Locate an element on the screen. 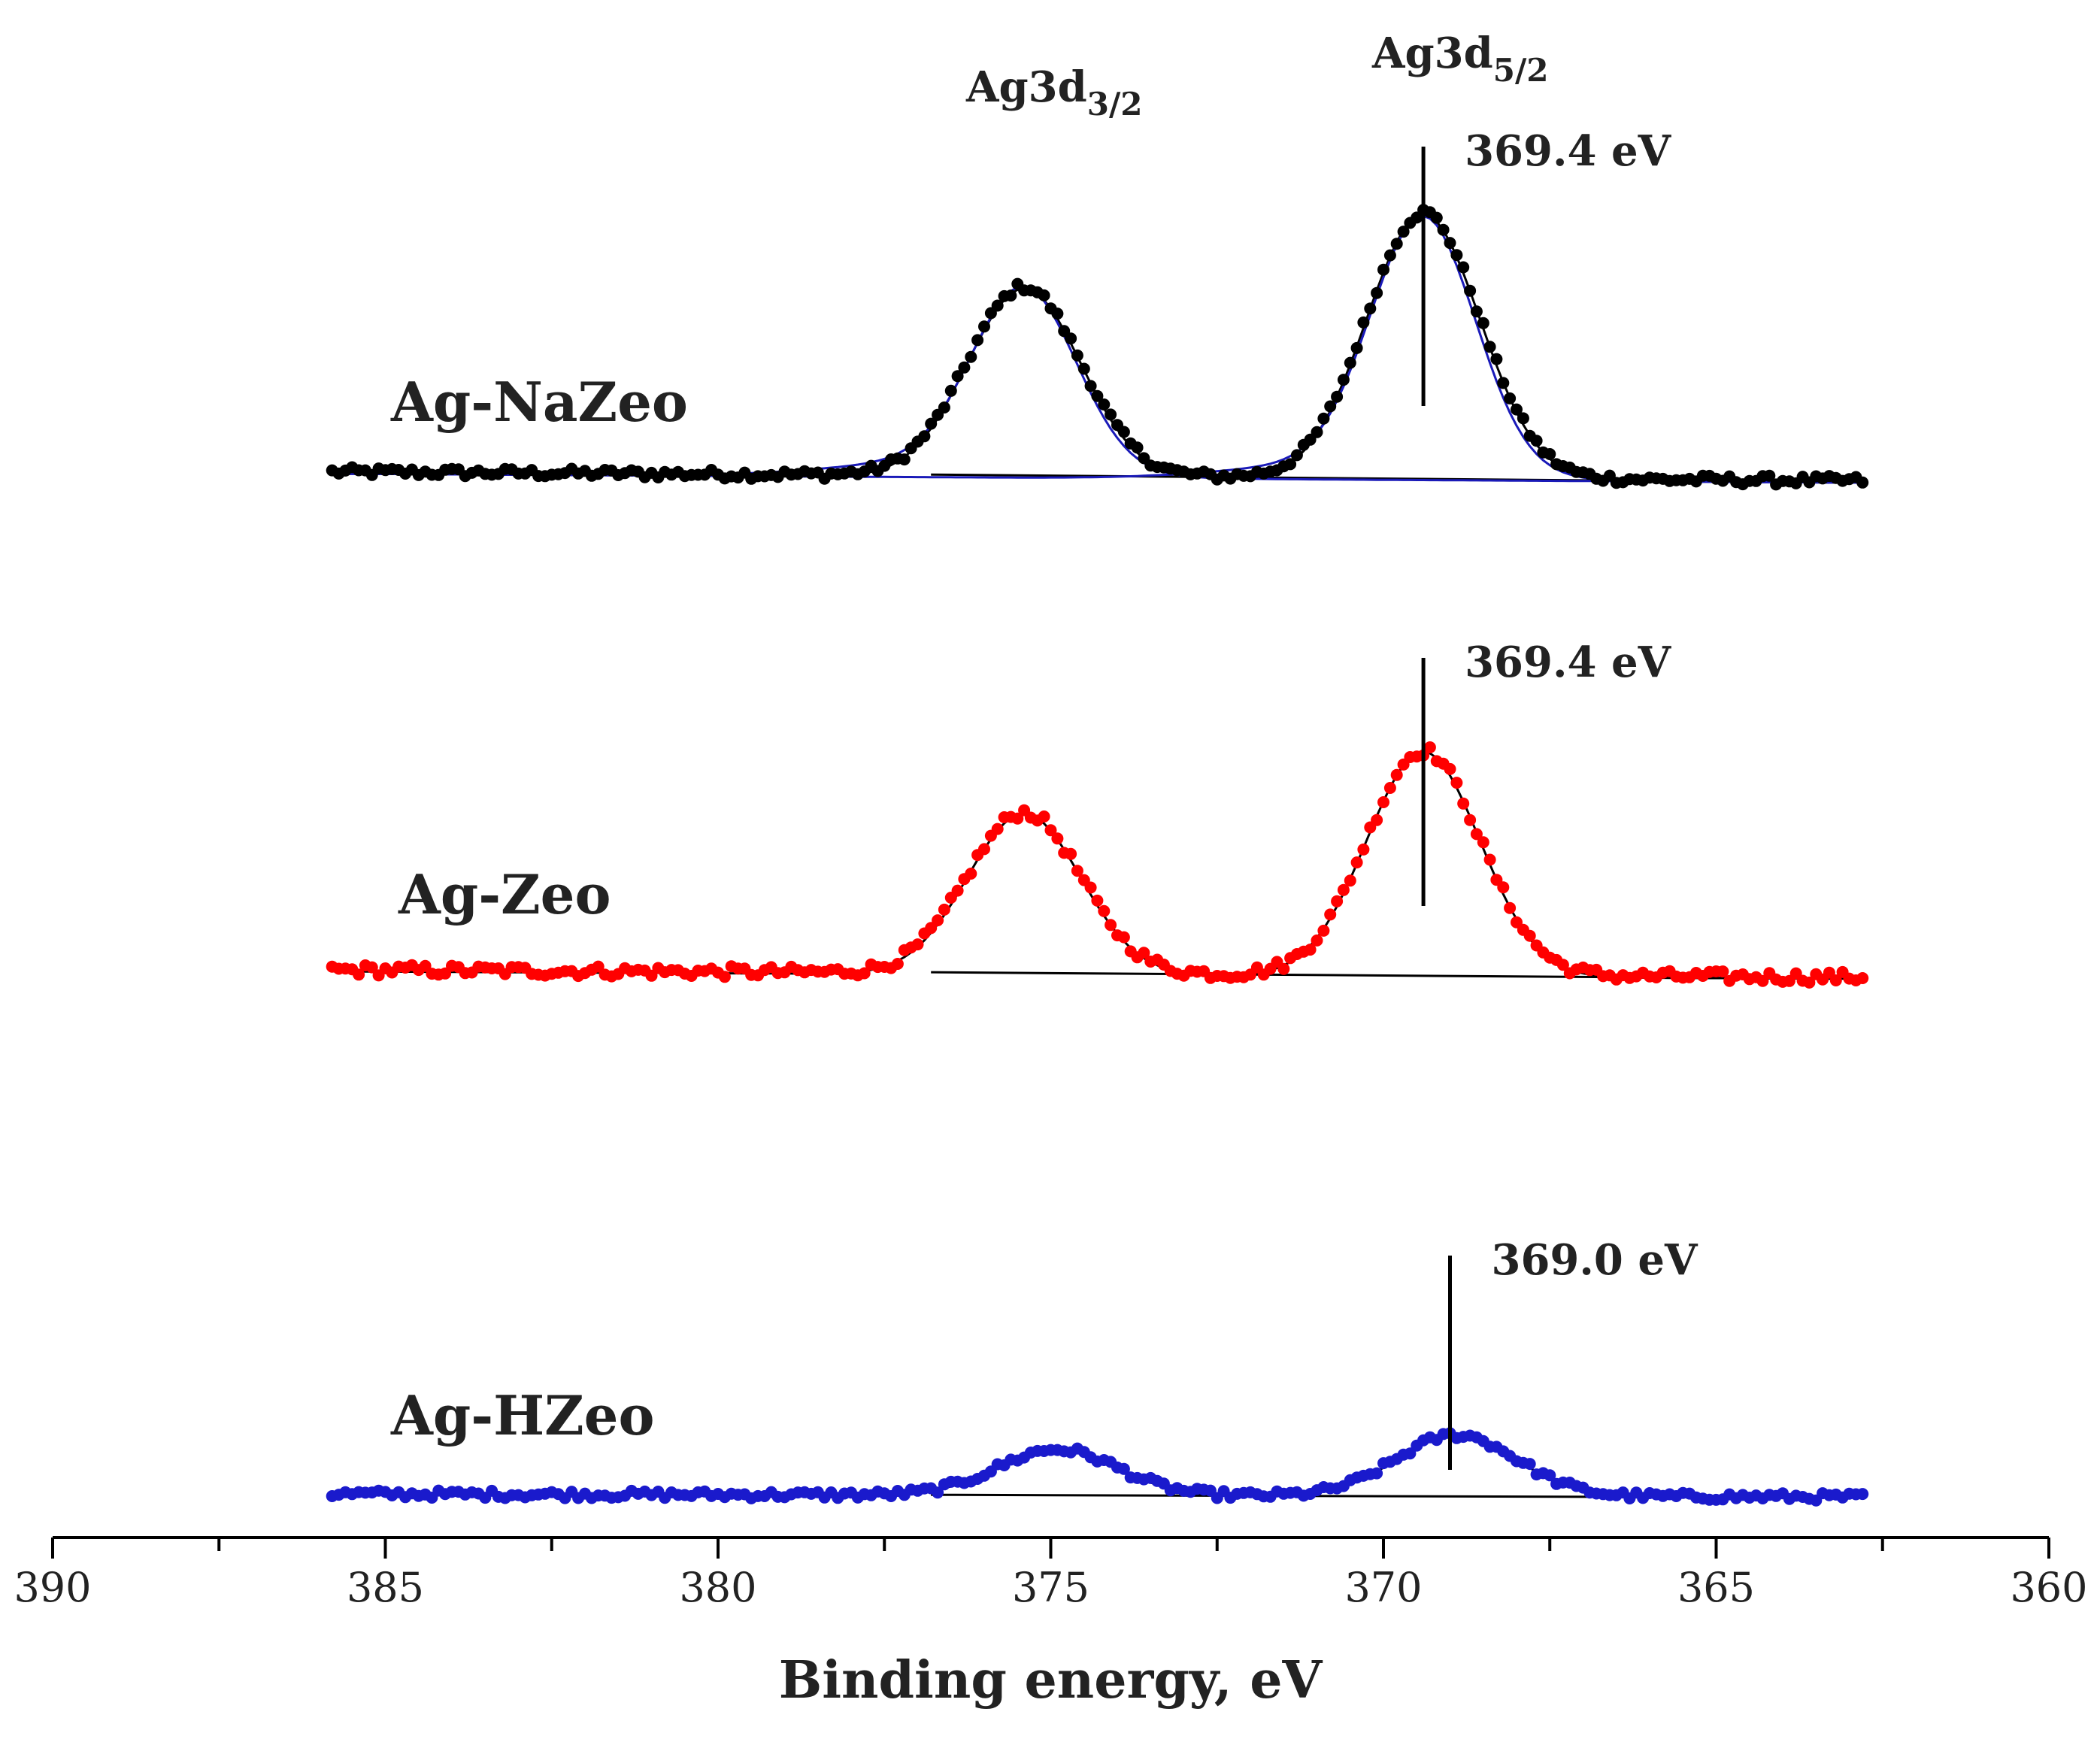  x-tick-label: 380 is located at coordinates (717, 1587).